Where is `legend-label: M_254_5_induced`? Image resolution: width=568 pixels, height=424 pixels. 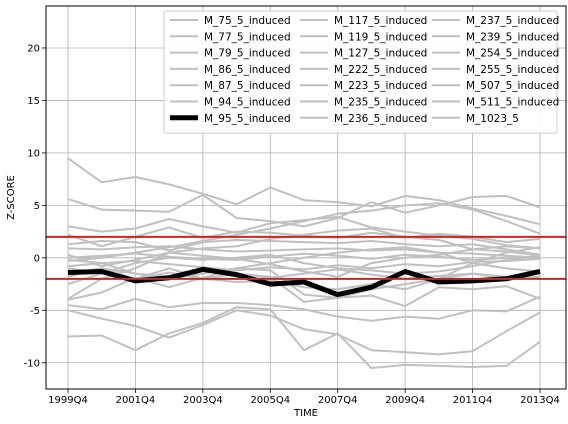
legend-label: M_254_5_induced is located at coordinates (512, 54).